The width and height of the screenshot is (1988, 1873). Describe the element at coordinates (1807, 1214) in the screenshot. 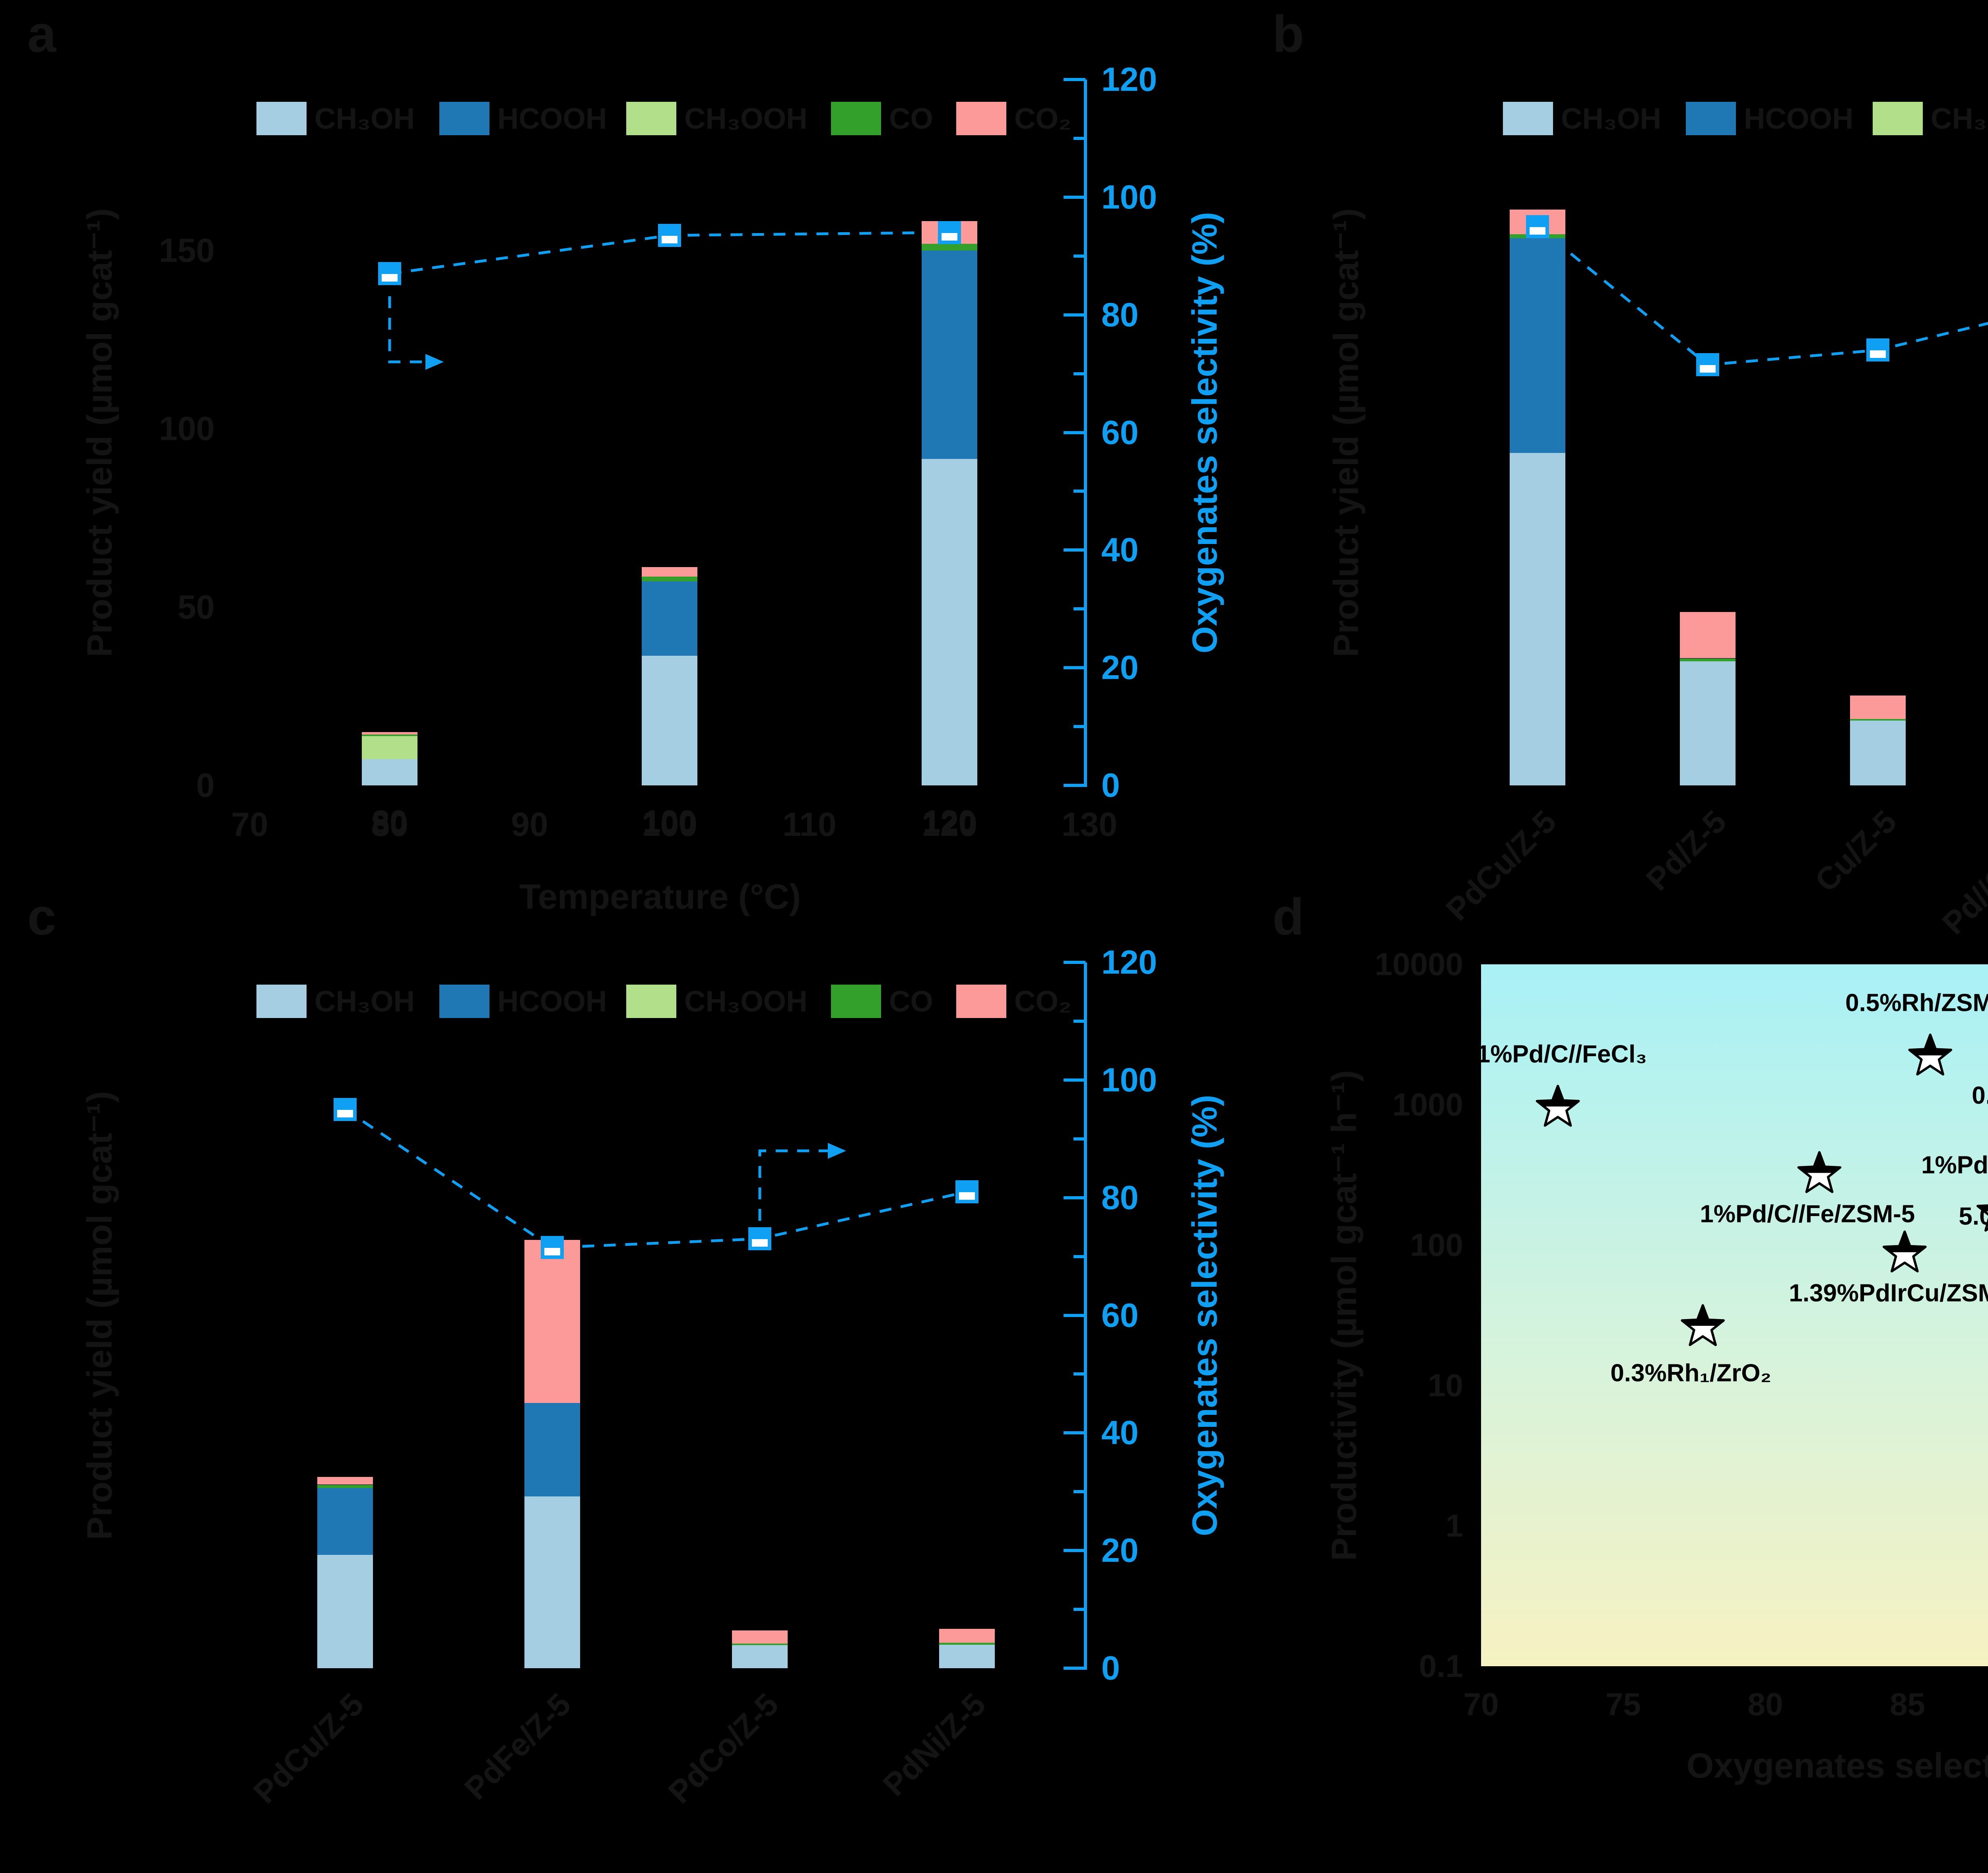

I see `catalyst-label: 1%Pd/C//Fe/ZSM-5` at that location.